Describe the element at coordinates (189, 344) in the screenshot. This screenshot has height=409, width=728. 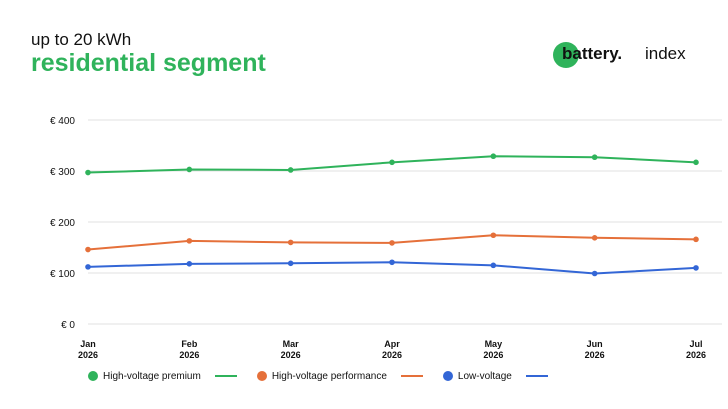
I see `x-tick-month: Feb` at that location.